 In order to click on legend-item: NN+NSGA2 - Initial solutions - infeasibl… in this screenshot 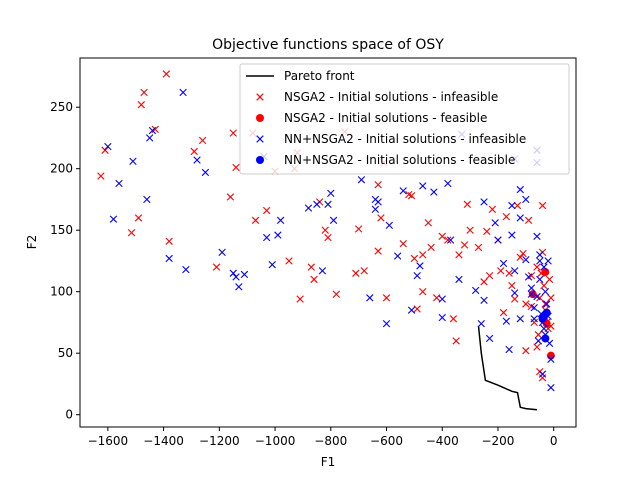, I will do `click(391, 139)`.